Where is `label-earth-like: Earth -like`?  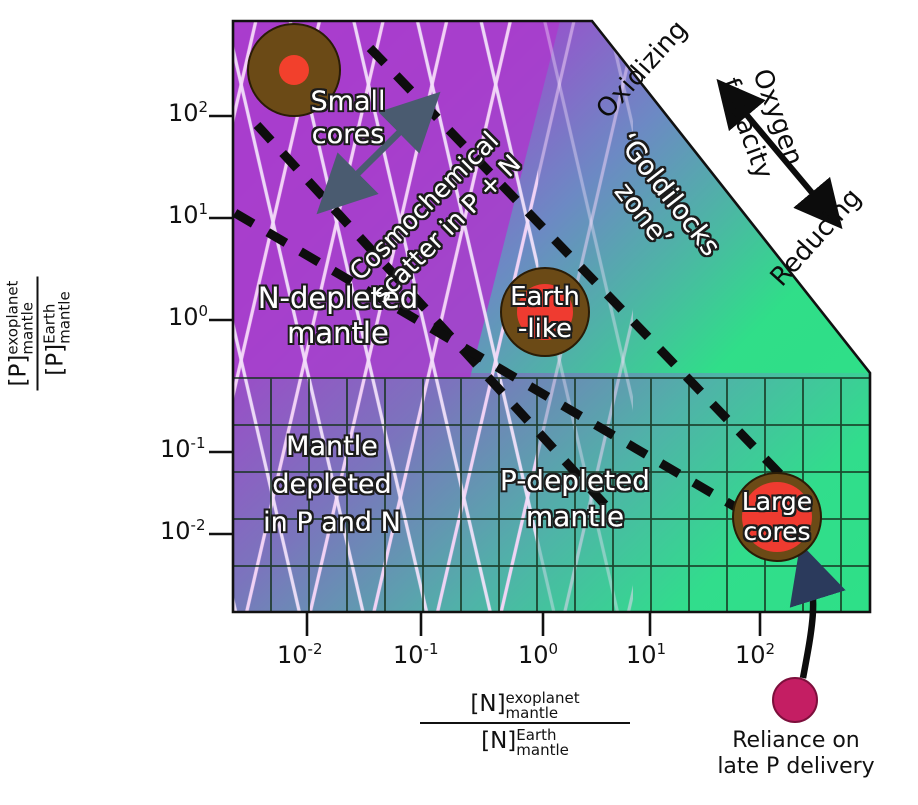
label-earth-like: Earth -like is located at coordinates (545, 313).